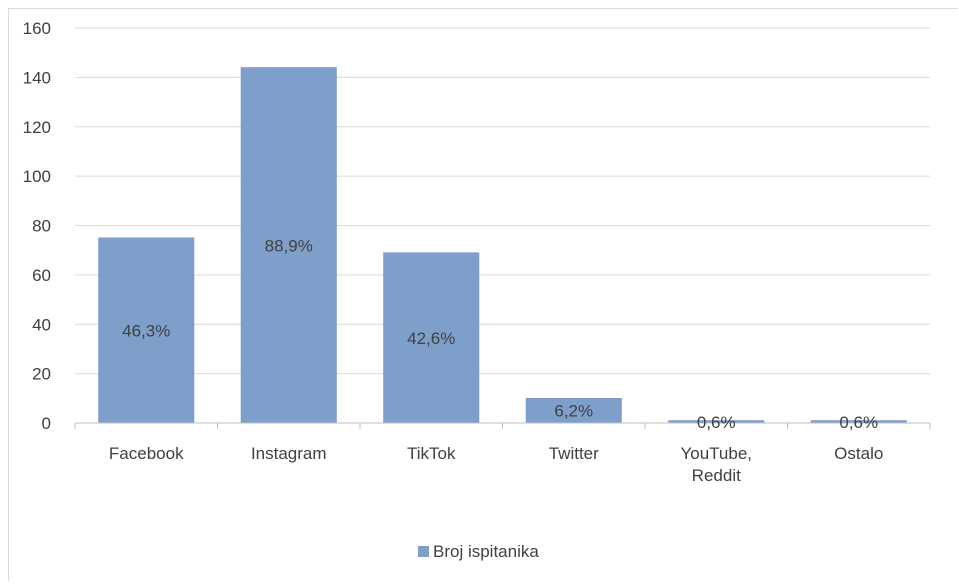 The height and width of the screenshot is (587, 959). I want to click on data-label-youtube-reddit: 0,6%, so click(716, 422).